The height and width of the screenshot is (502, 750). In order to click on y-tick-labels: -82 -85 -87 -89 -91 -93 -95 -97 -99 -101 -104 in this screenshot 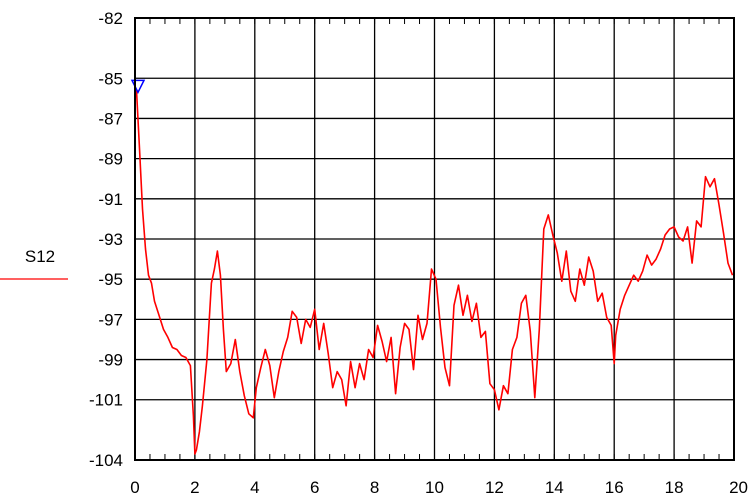, I will do `click(106, 239)`.